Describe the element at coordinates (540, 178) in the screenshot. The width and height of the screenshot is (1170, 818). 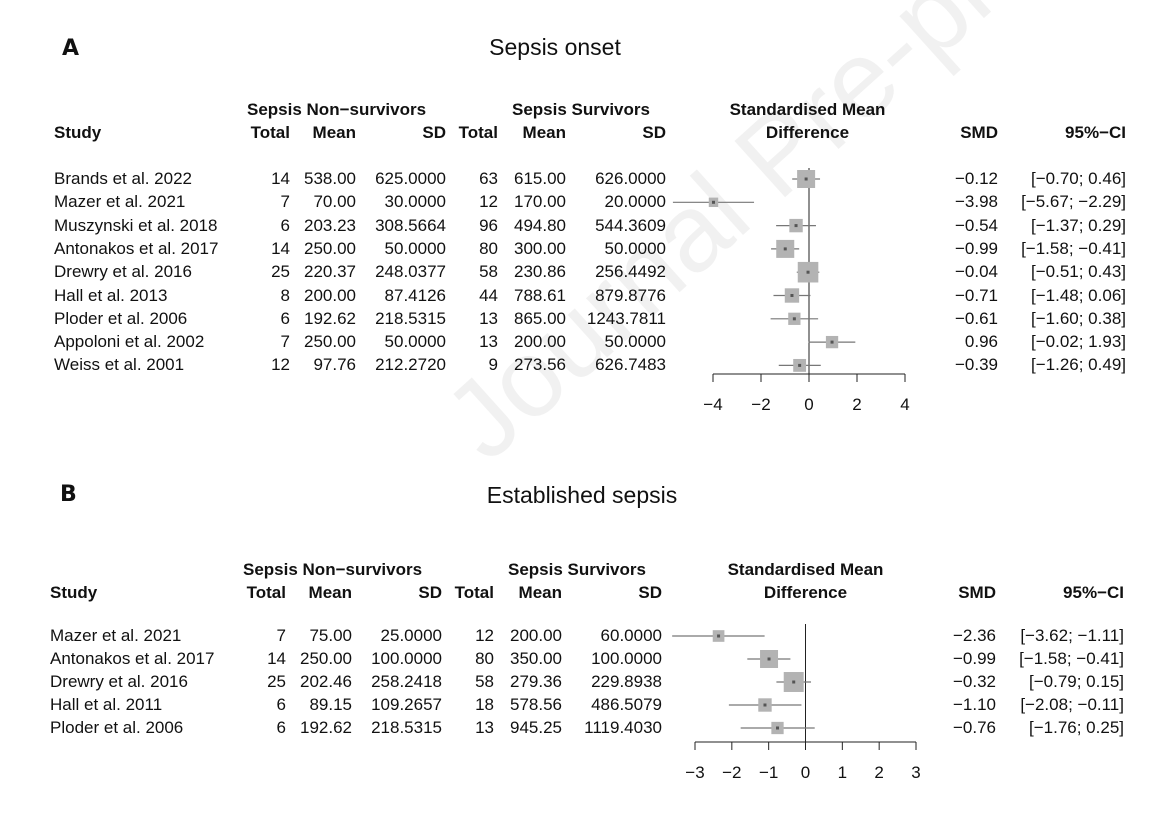
I see `survivor-mean: 615.00` at that location.